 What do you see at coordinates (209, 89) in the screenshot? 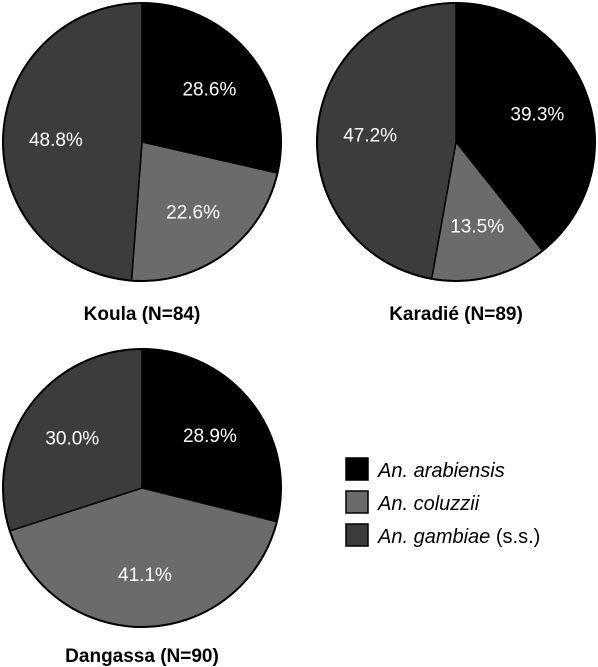
I see `pie-label-arabiensis: 28.6%` at bounding box center [209, 89].